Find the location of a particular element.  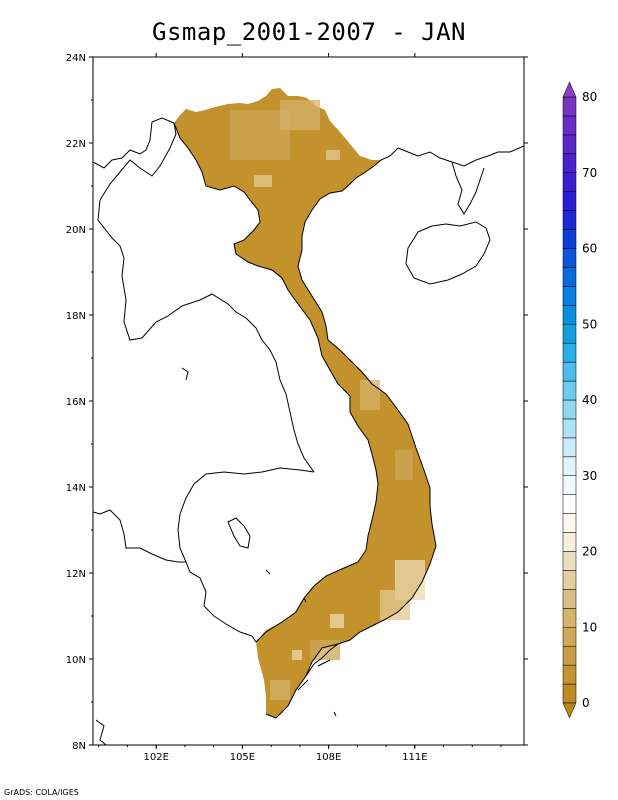

lat-tick-label: 14N is located at coordinates (76, 488).